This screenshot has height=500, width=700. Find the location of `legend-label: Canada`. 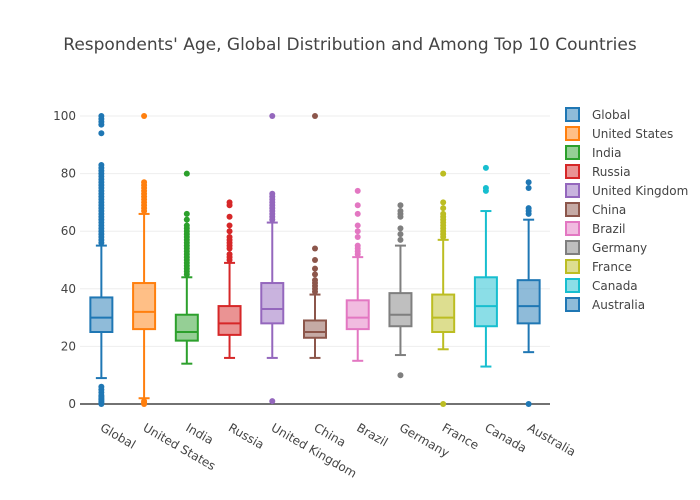

legend-label: Canada is located at coordinates (615, 286).